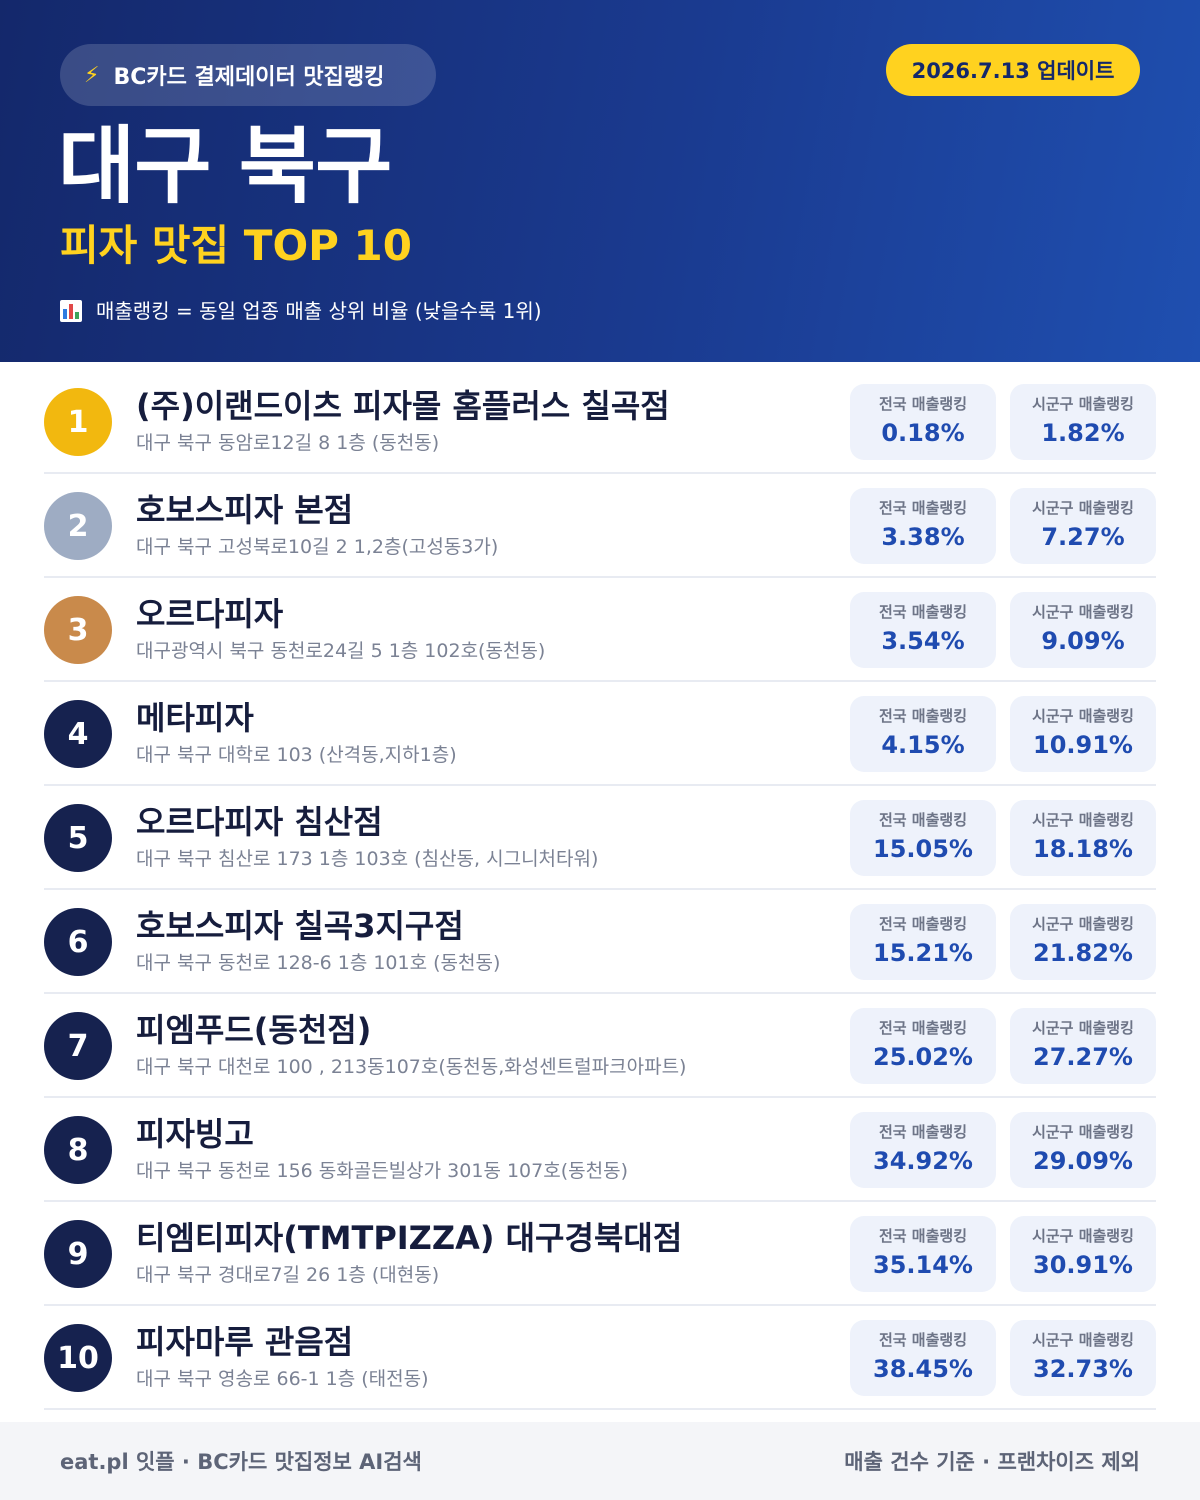 This screenshot has width=1200, height=1500. I want to click on national-ranking-value: 4.15%, so click(923, 745).